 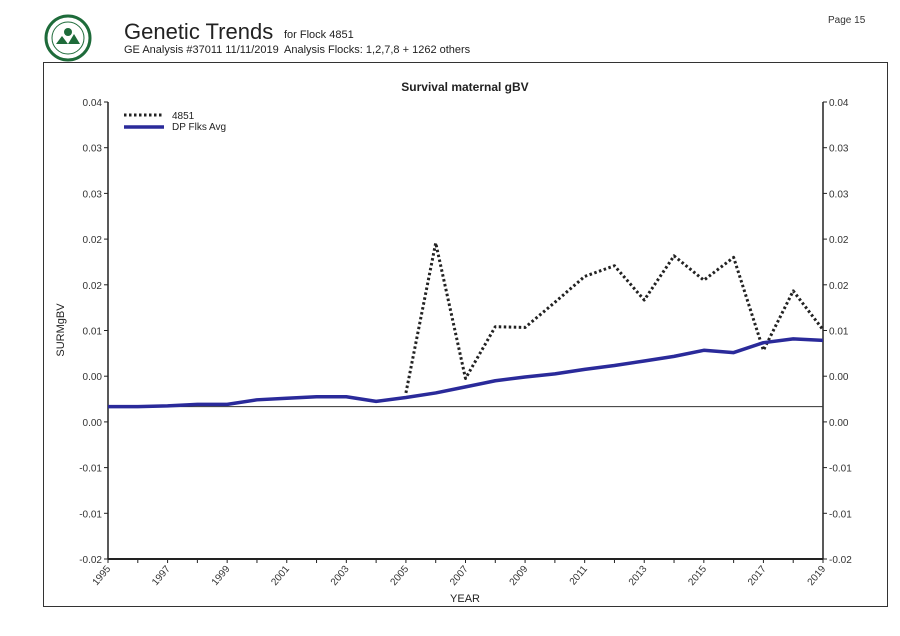 I want to click on y-tick-label-right: 0.04, so click(x=839, y=103).